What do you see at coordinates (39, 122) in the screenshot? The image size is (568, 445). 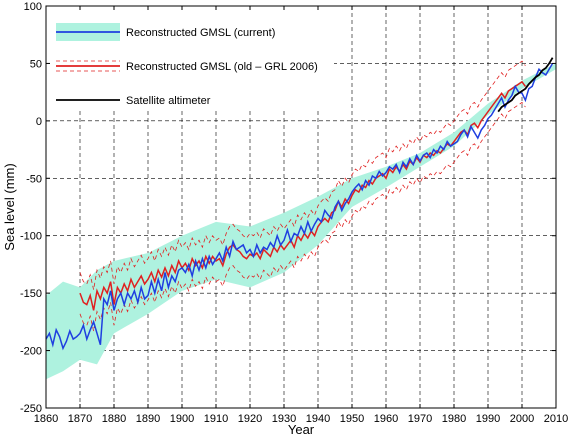 I see `y-tick-label: 0` at bounding box center [39, 122].